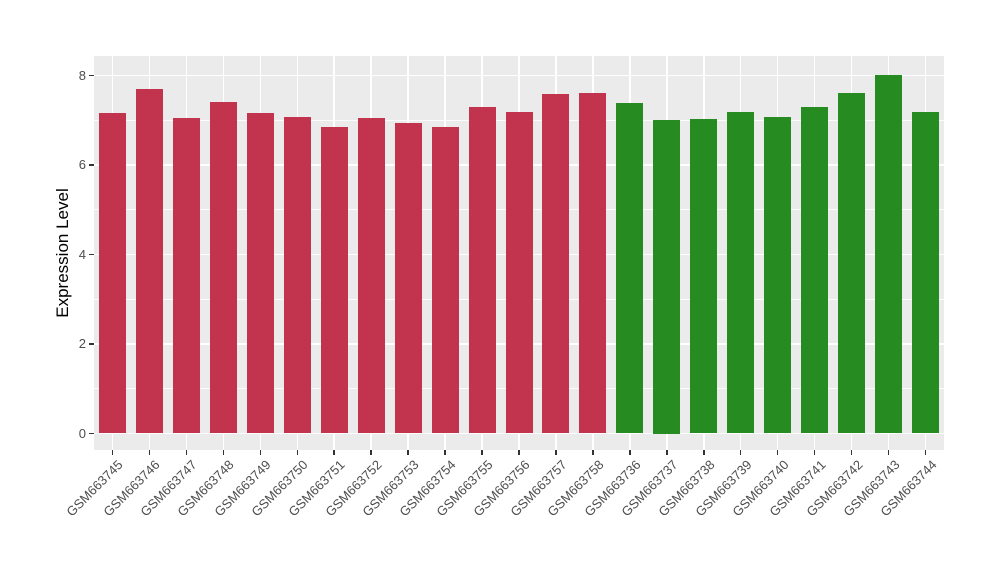 This screenshot has width=1000, height=580. Describe the element at coordinates (82, 343) in the screenshot. I see `y-tick-label: 2` at that location.